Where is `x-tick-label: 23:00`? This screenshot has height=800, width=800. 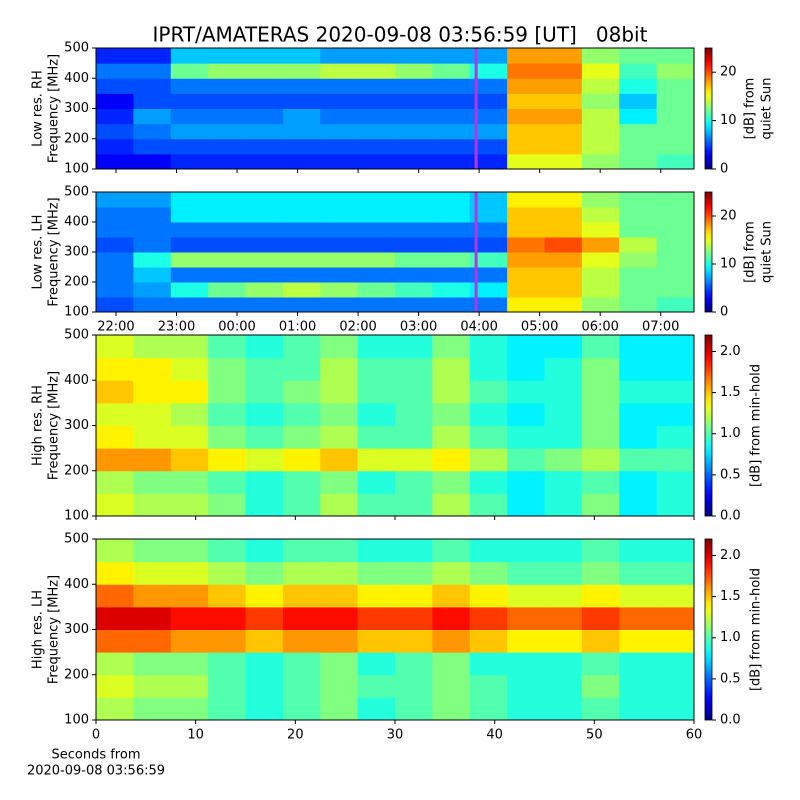 x-tick-label: 23:00 is located at coordinates (176, 327).